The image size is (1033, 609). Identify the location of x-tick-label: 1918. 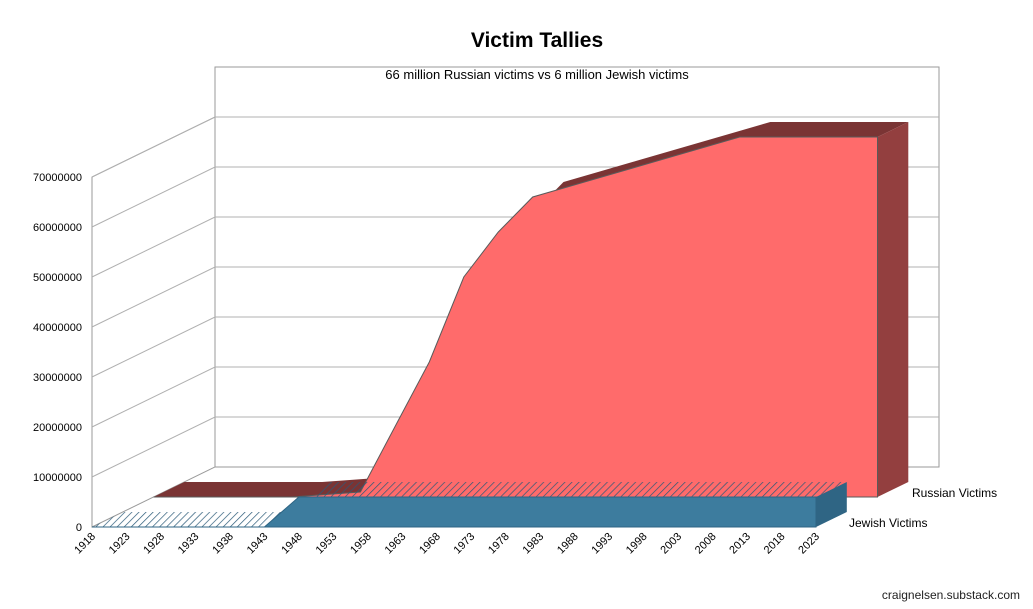
(85, 544).